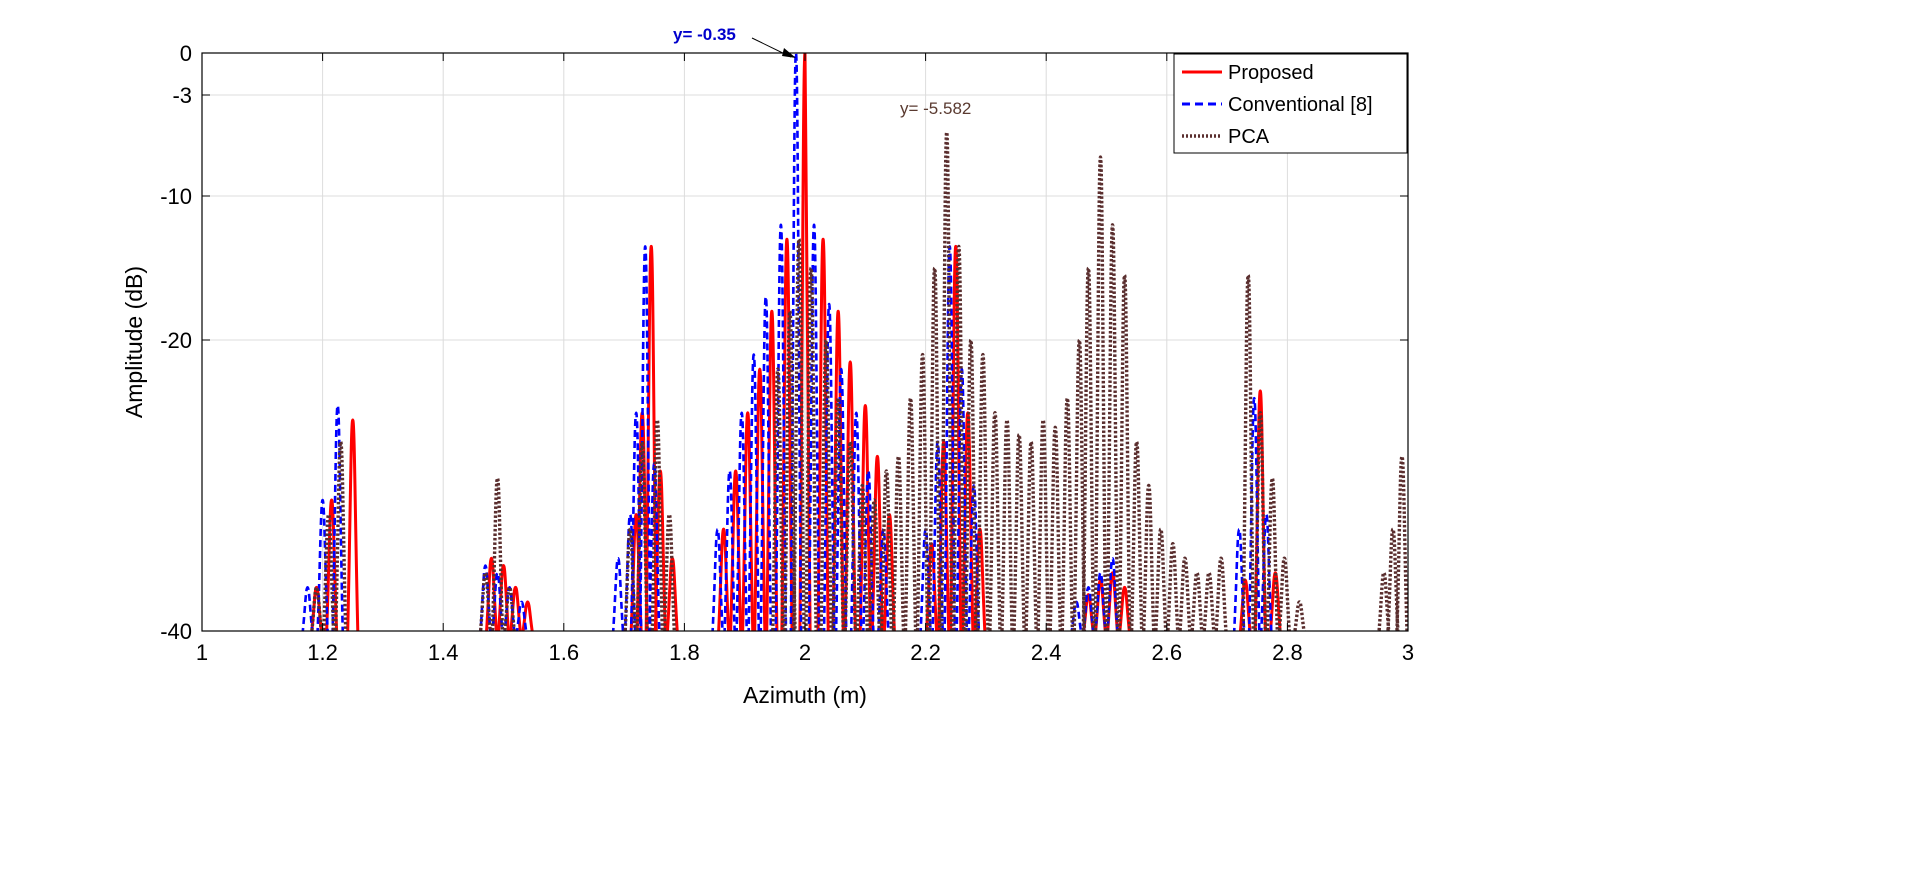  I want to click on x-tick-label: 2, so click(805, 652).